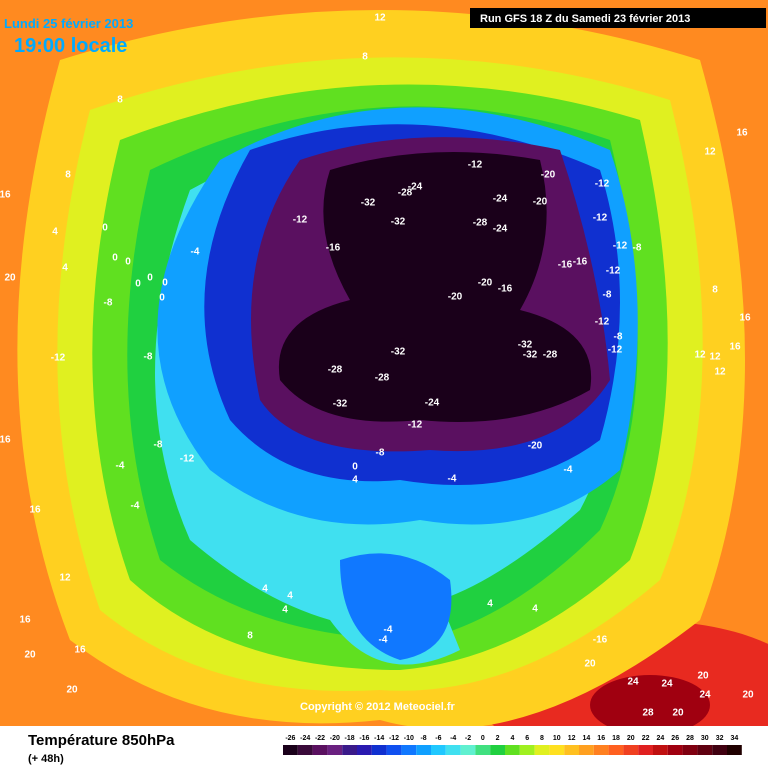 The image size is (768, 768). Describe the element at coordinates (646, 738) in the screenshot. I see `legend-tick-label: 22` at that location.